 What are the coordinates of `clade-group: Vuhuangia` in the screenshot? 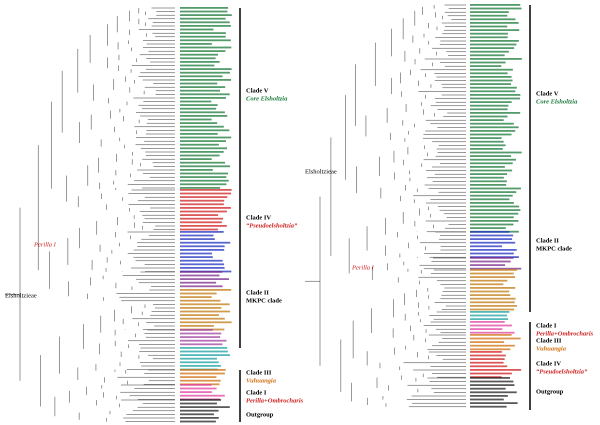 It's located at (261, 380).